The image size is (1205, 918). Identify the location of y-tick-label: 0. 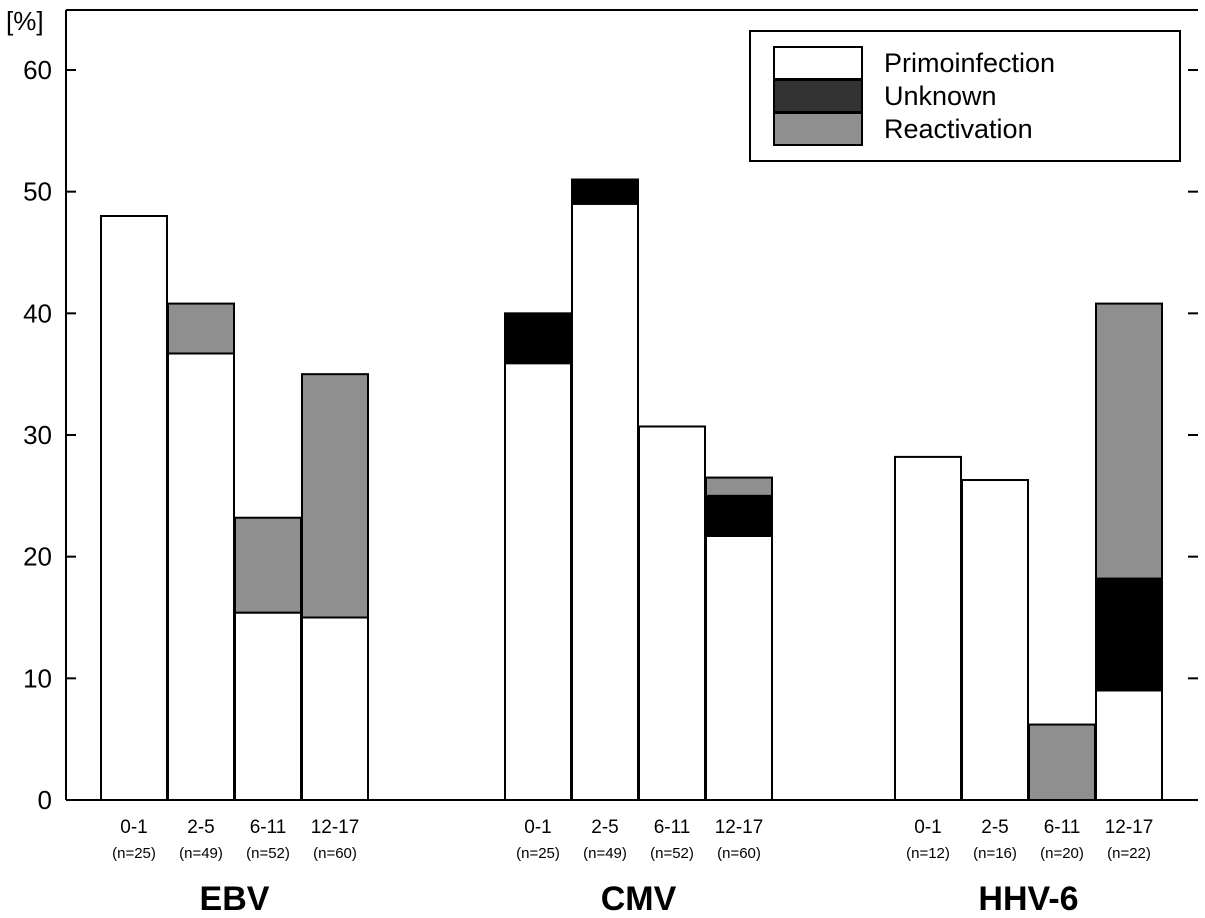
(45, 800).